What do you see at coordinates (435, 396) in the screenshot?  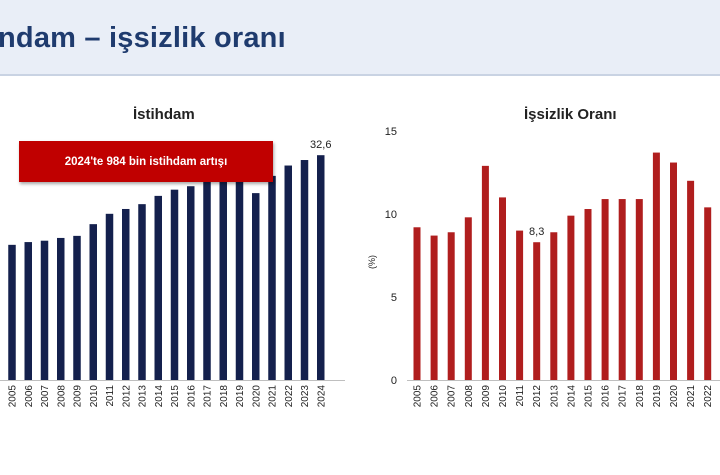 I see `unemp-x-tick-2006: 2006` at bounding box center [435, 396].